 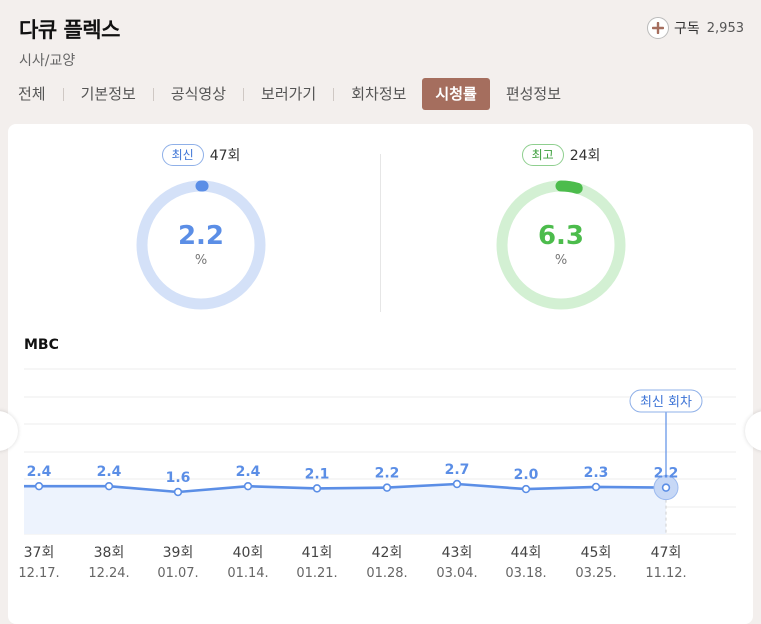 What do you see at coordinates (317, 553) in the screenshot?
I see `episode-tick-label: 41회` at bounding box center [317, 553].